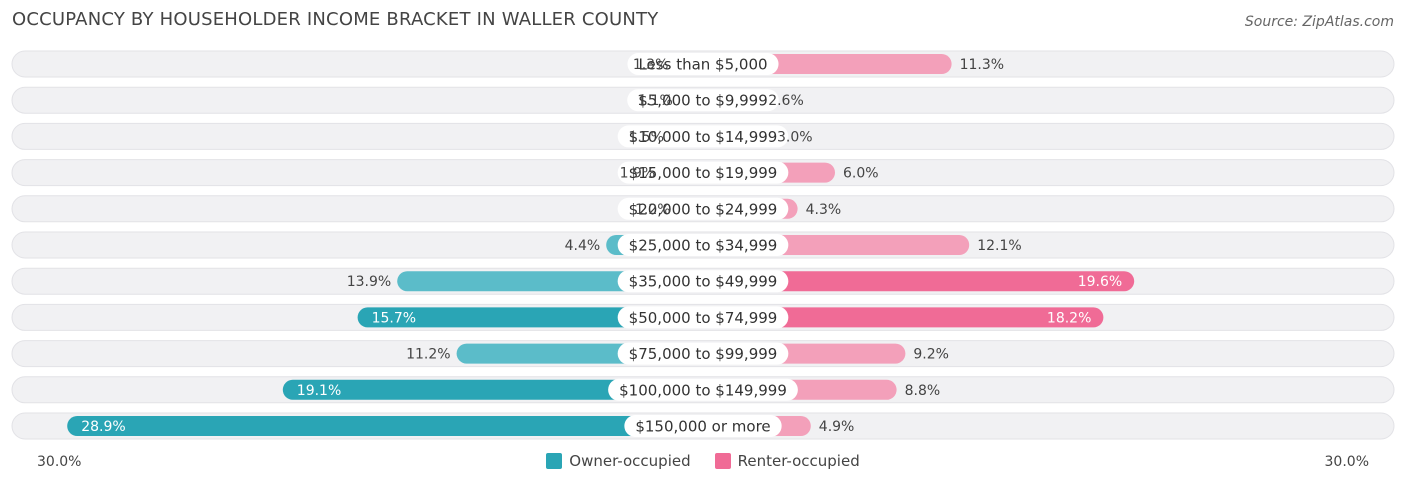 The width and height of the screenshot is (1406, 487). What do you see at coordinates (319, 391) in the screenshot?
I see `owner-value-label: 19.1%` at bounding box center [319, 391].